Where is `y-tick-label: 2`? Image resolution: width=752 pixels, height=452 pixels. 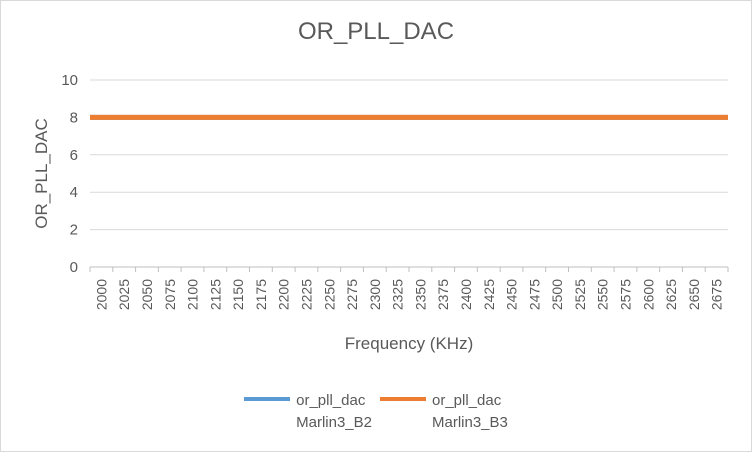 y-tick-label: 2 is located at coordinates (74, 230).